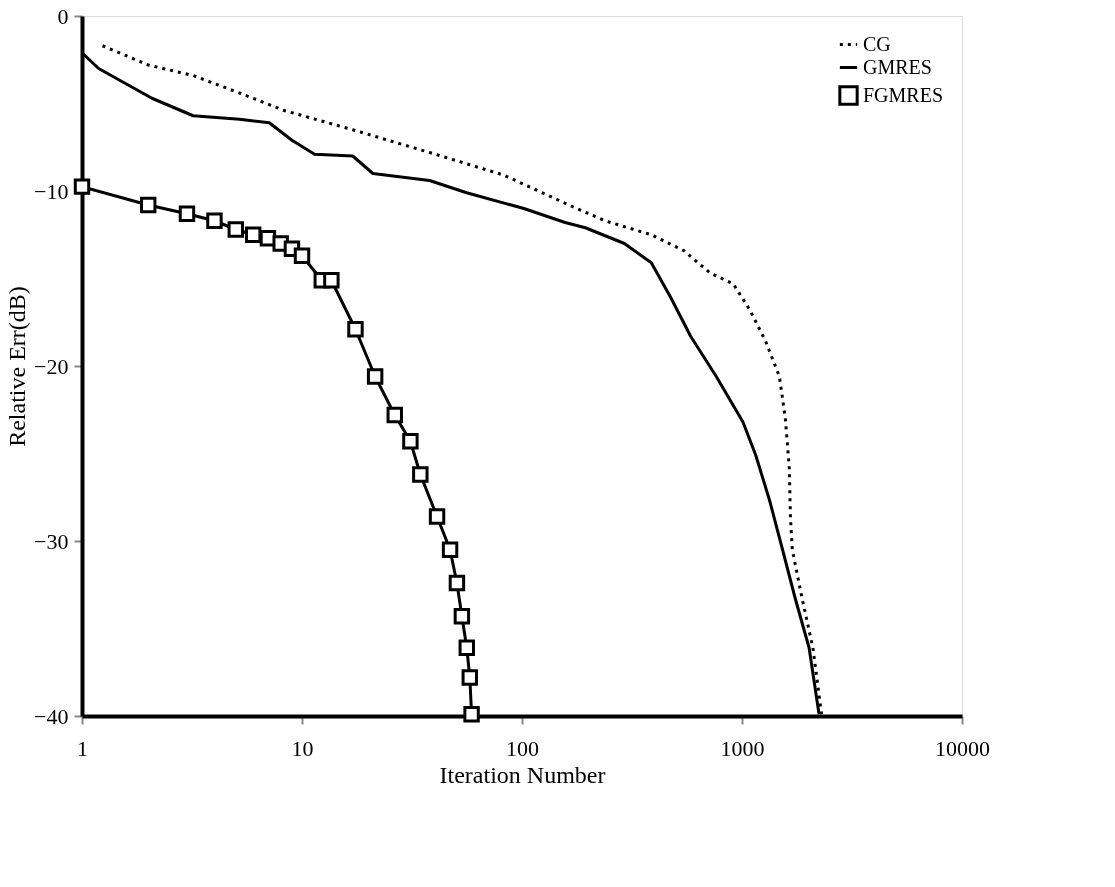 This screenshot has width=1115, height=887. What do you see at coordinates (51, 191) in the screenshot?
I see `y-tick-label: −10` at bounding box center [51, 191].